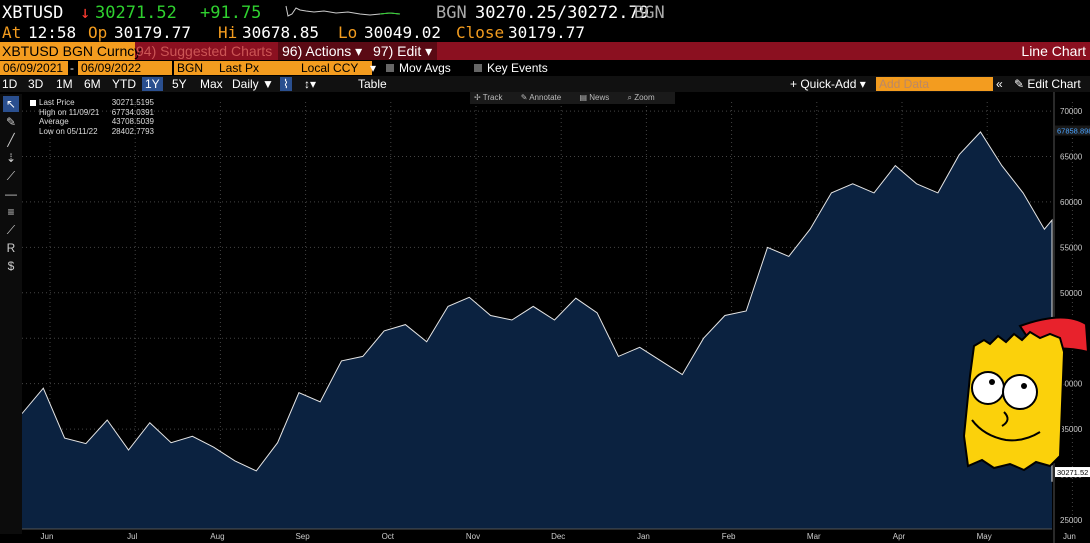 The width and height of the screenshot is (1090, 543). Describe the element at coordinates (92, 122) in the screenshot. I see `legend-average: Average 43708.5039` at that location.